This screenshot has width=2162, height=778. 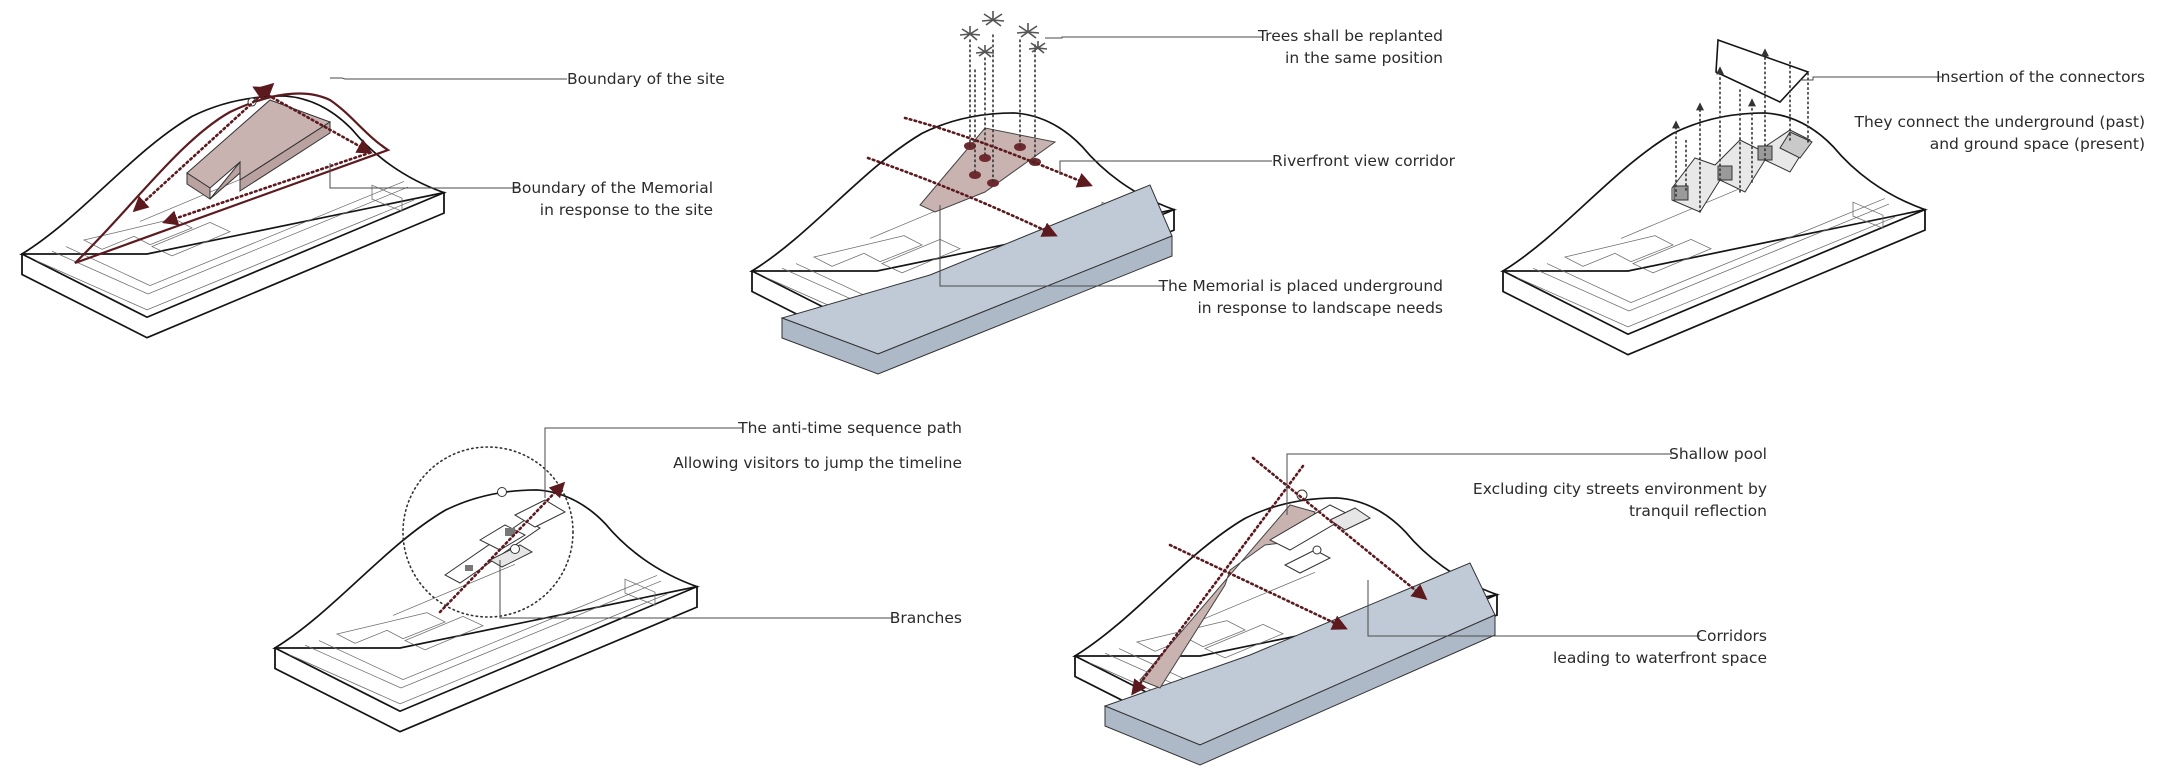 I want to click on label-boundary-memorial-line1: Boundary of the Memorial, so click(x=612, y=188).